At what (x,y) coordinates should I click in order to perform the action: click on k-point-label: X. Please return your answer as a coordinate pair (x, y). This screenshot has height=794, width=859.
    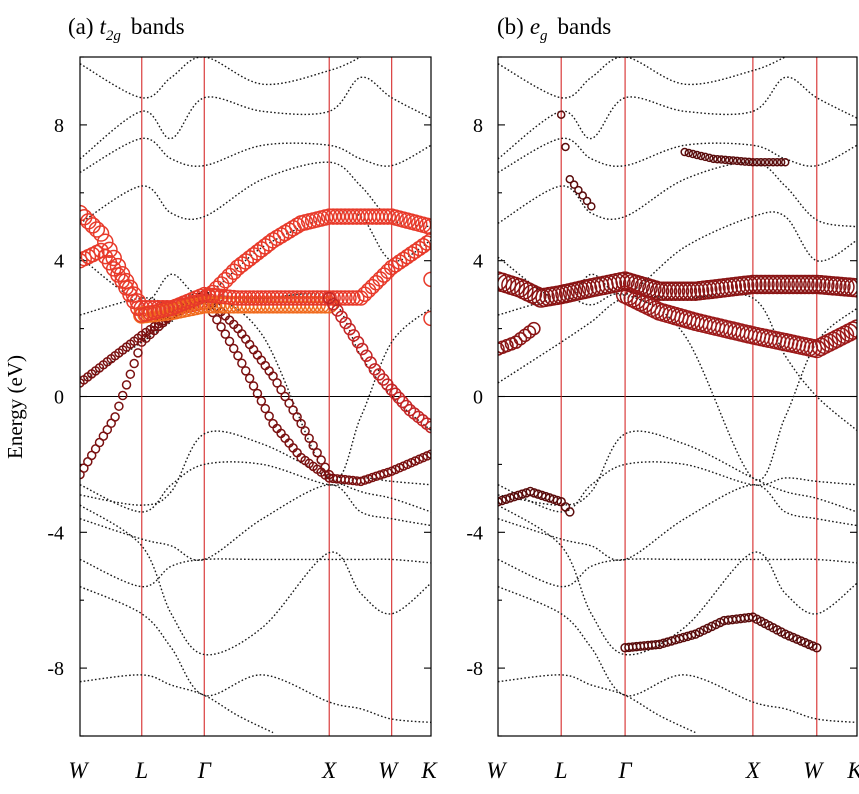
    Looking at the image, I should click on (329, 770).